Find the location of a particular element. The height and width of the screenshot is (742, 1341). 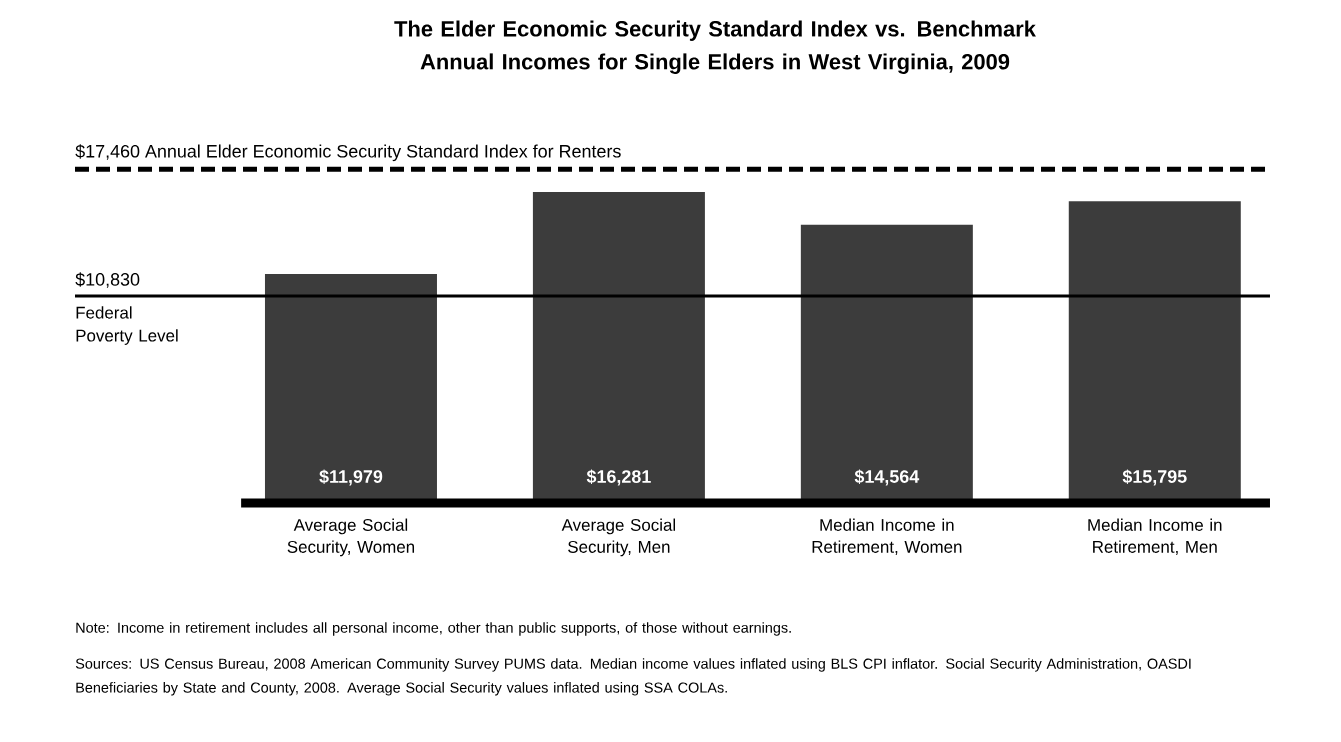

text: Note: Income in retirement includes all personal income, other than public supports, of those without earnings. is located at coordinates (433, 629).